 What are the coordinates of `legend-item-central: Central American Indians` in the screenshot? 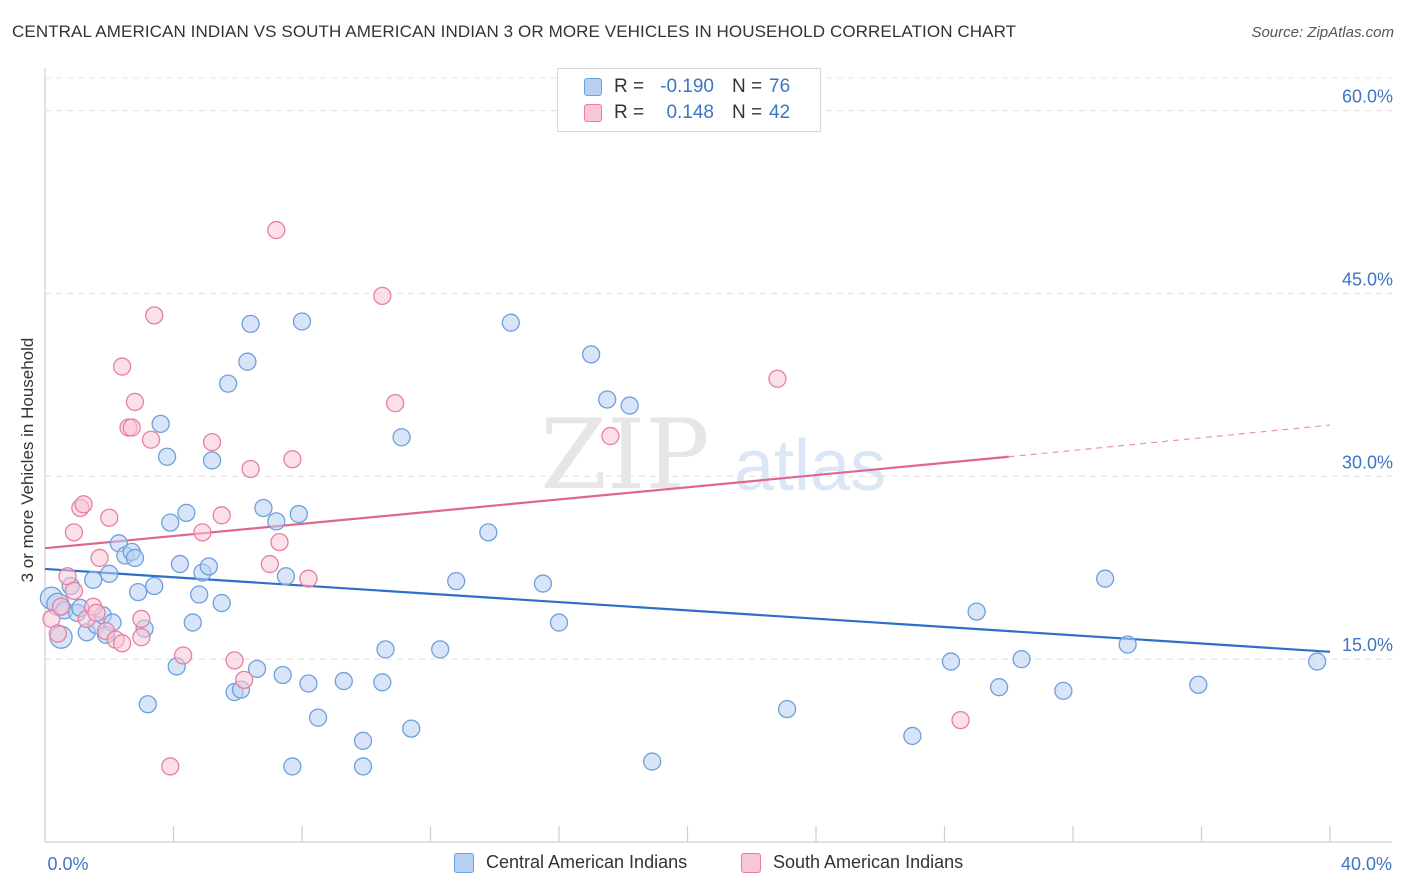 It's located at (570, 862).